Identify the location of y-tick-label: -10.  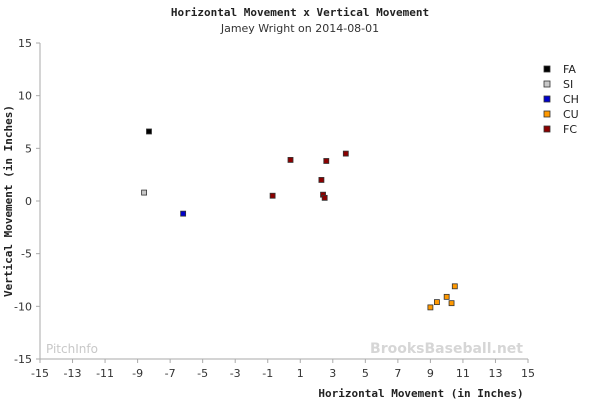
(23, 306).